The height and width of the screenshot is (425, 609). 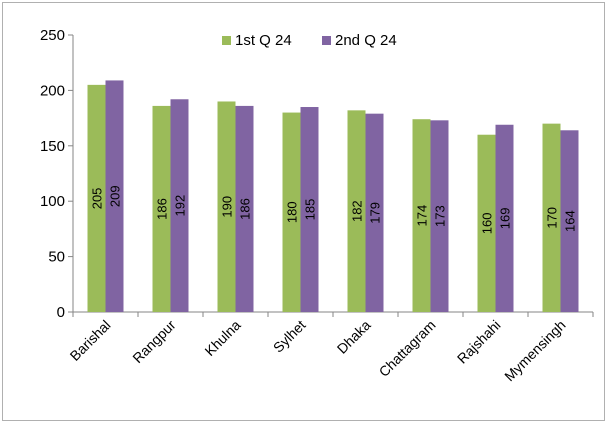 I want to click on data-label: 205, so click(x=97, y=199).